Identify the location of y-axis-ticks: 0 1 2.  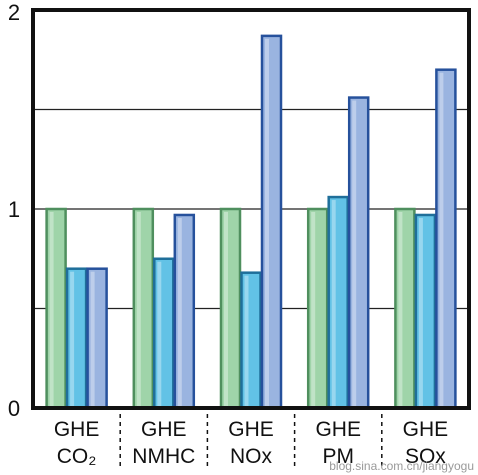
(14, 210).